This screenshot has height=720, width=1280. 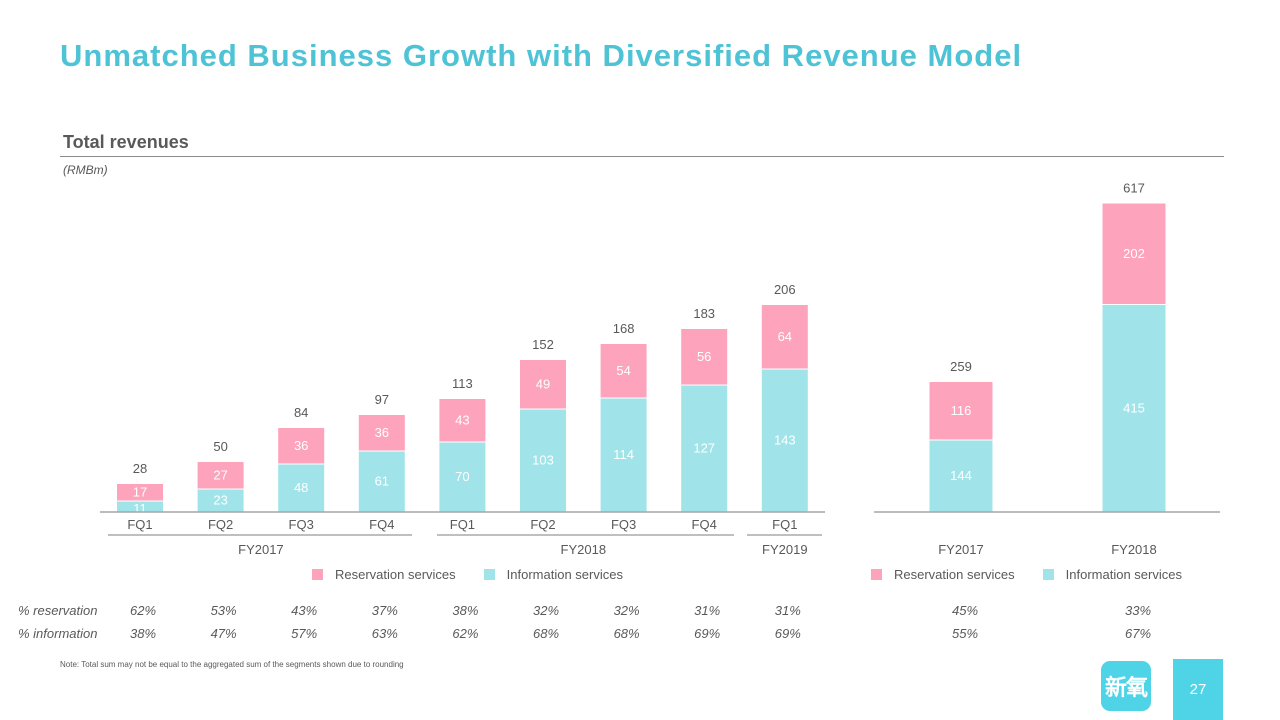 I want to click on pct-information-label: % information, so click(x=58, y=633).